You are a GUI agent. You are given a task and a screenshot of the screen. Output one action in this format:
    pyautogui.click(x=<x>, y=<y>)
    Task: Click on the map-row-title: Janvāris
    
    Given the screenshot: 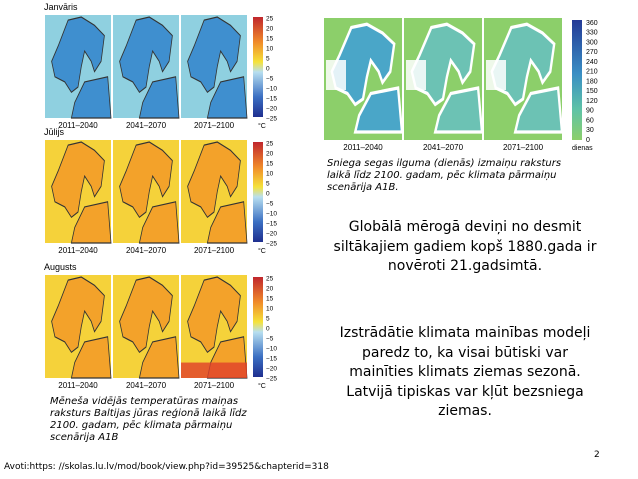 What is the action you would take?
    pyautogui.click(x=61, y=7)
    